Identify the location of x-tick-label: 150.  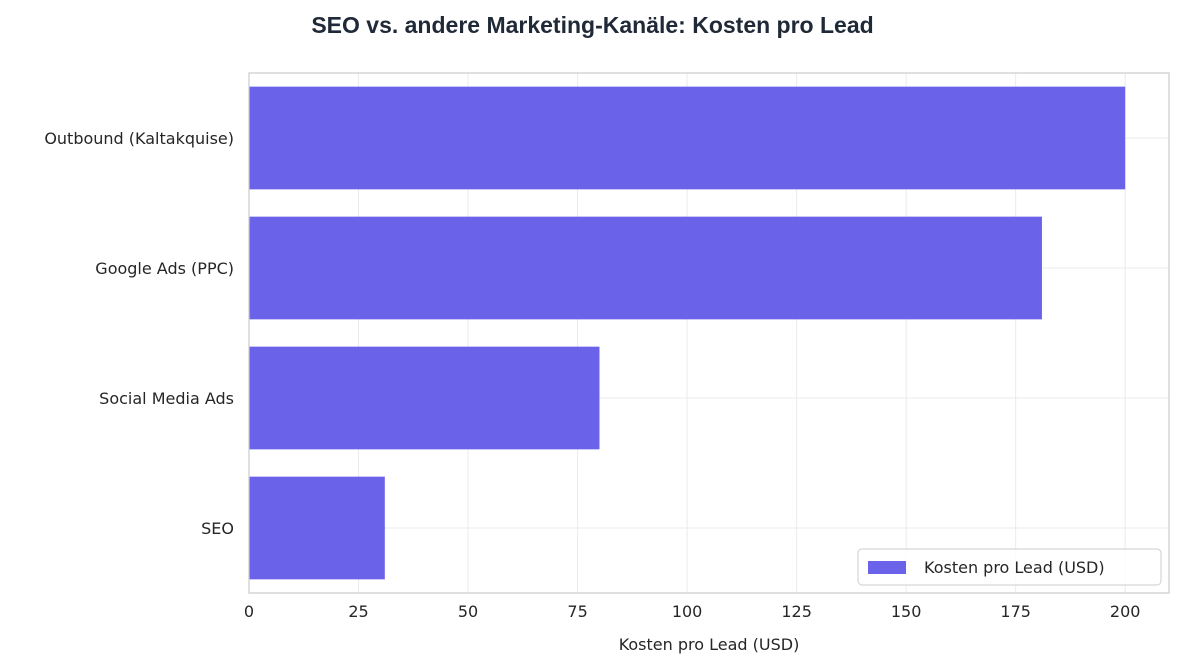
(906, 611).